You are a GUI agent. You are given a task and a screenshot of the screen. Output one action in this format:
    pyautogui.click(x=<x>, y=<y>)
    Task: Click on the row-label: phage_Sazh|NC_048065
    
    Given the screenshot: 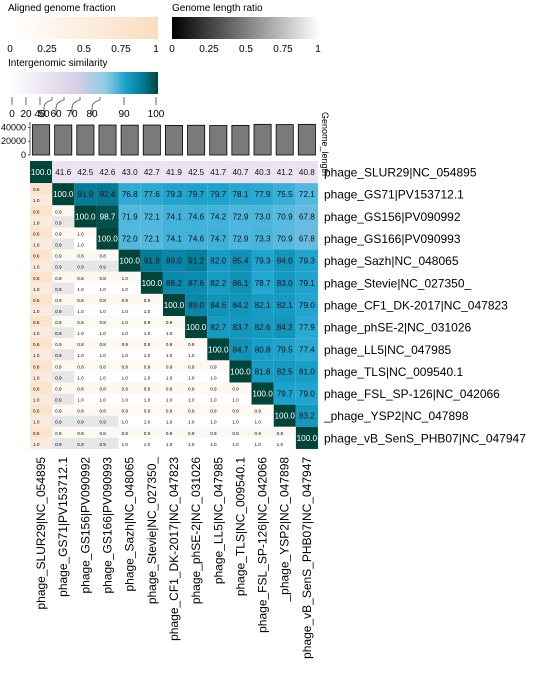 What is the action you would take?
    pyautogui.click(x=391, y=261)
    